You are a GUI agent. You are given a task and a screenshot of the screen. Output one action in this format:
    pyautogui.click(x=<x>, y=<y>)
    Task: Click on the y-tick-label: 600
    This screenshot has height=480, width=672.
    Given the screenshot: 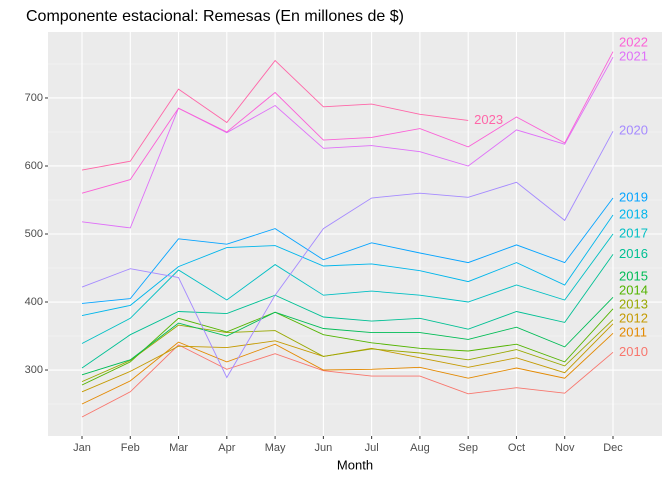 What is the action you would take?
    pyautogui.click(x=34, y=166)
    